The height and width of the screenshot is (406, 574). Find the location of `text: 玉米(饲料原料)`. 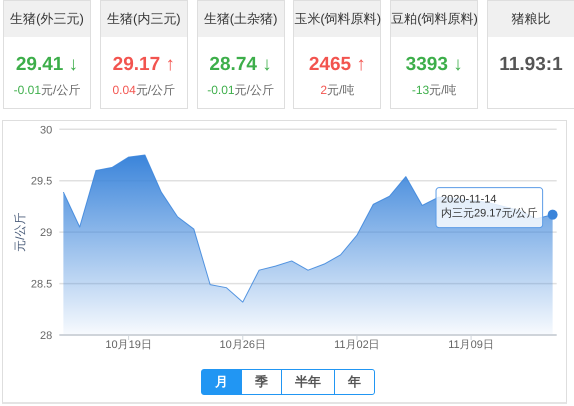

text: 玉米(饲料原料) is located at coordinates (338, 19).